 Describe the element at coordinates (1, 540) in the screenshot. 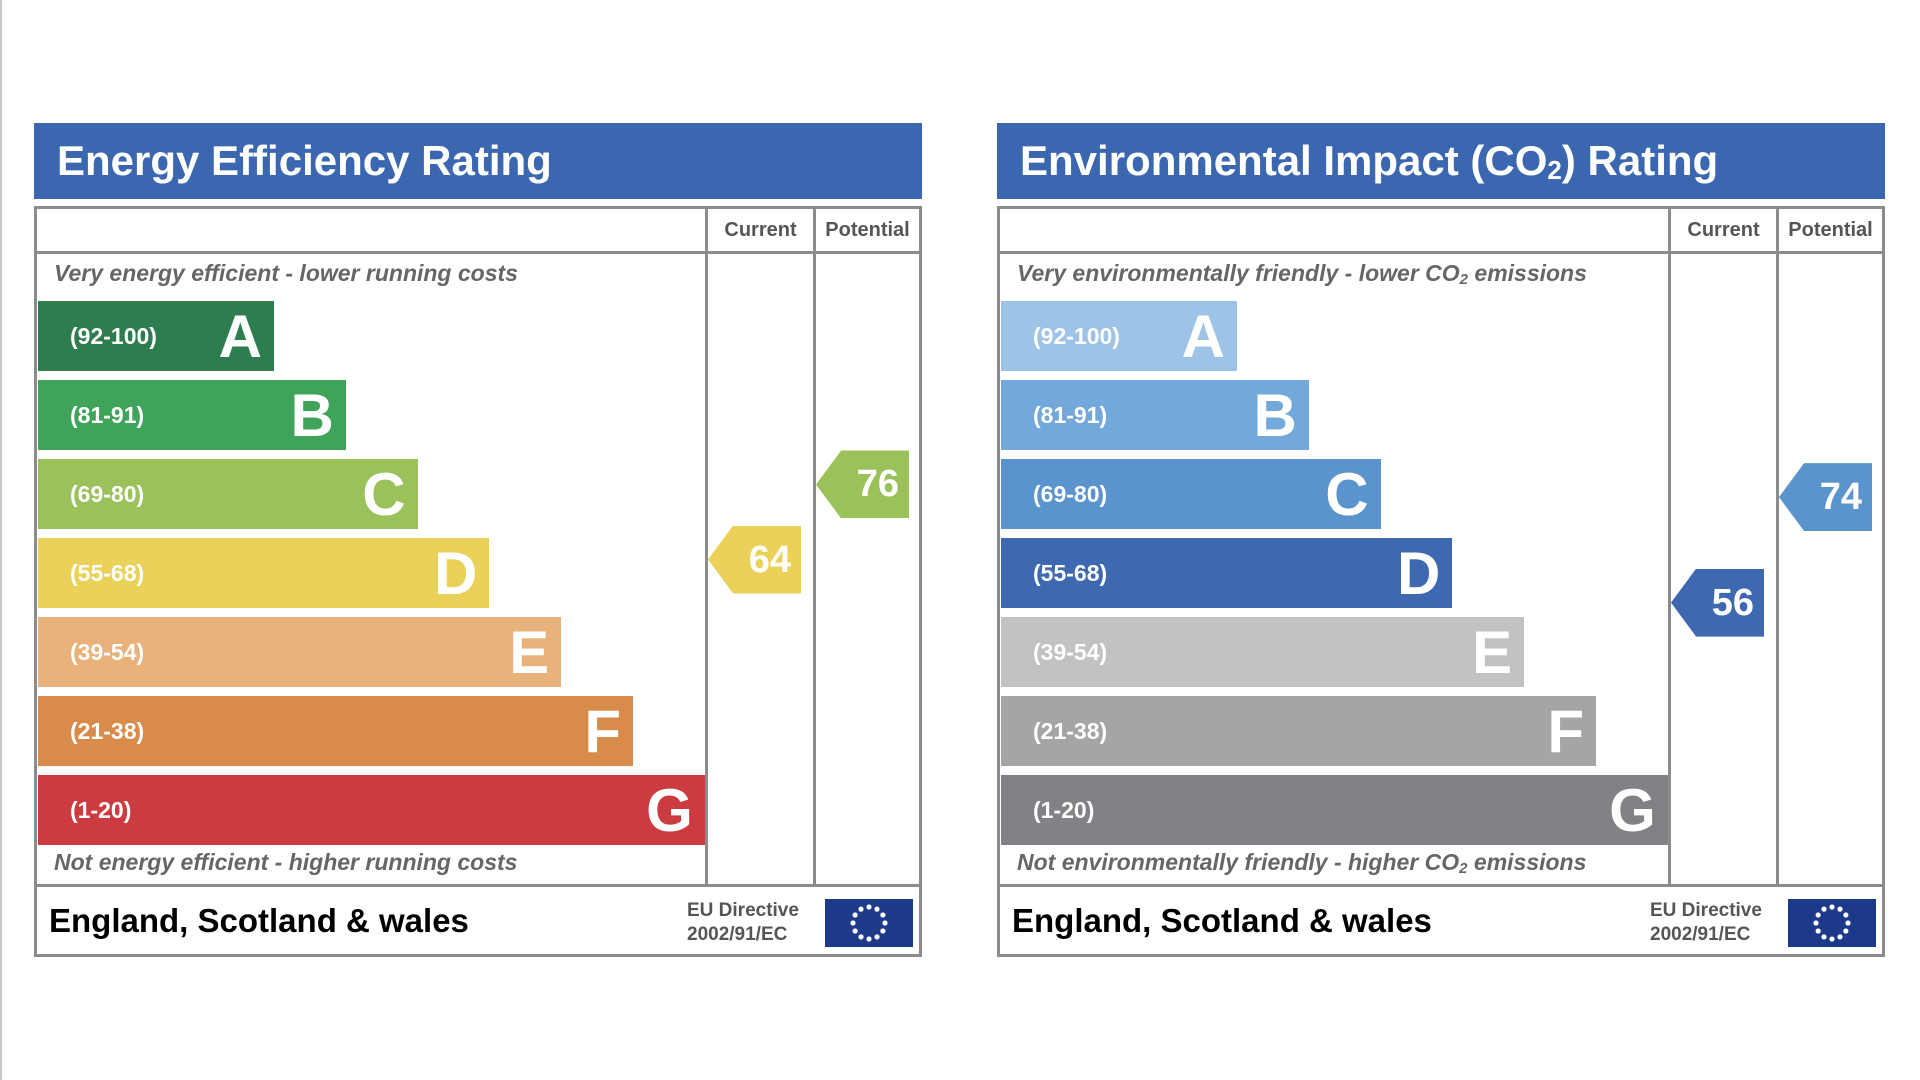

I see `page-left-border` at that location.